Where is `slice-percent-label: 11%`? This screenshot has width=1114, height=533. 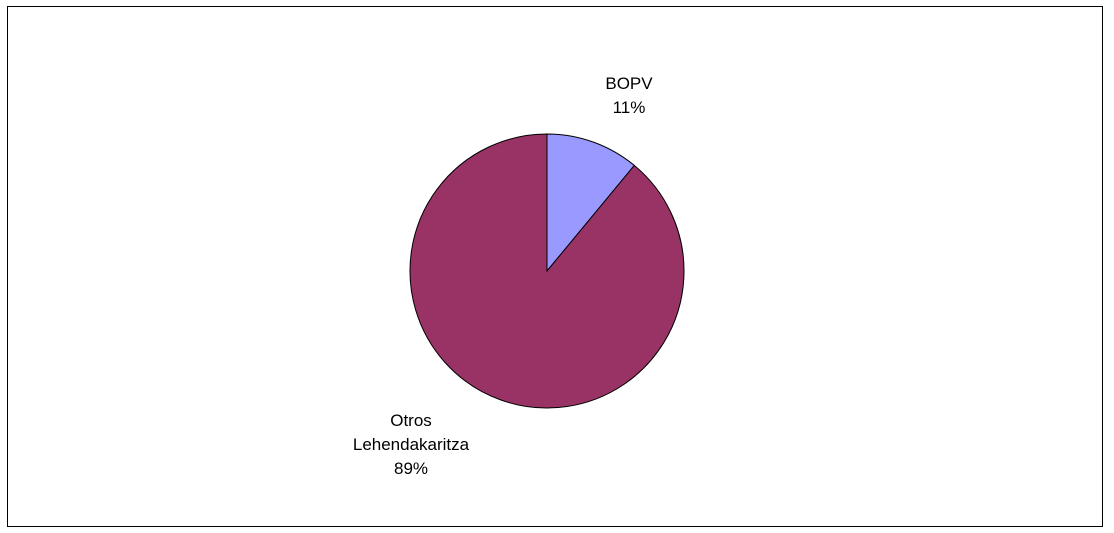
slice-percent-label: 11% is located at coordinates (629, 107).